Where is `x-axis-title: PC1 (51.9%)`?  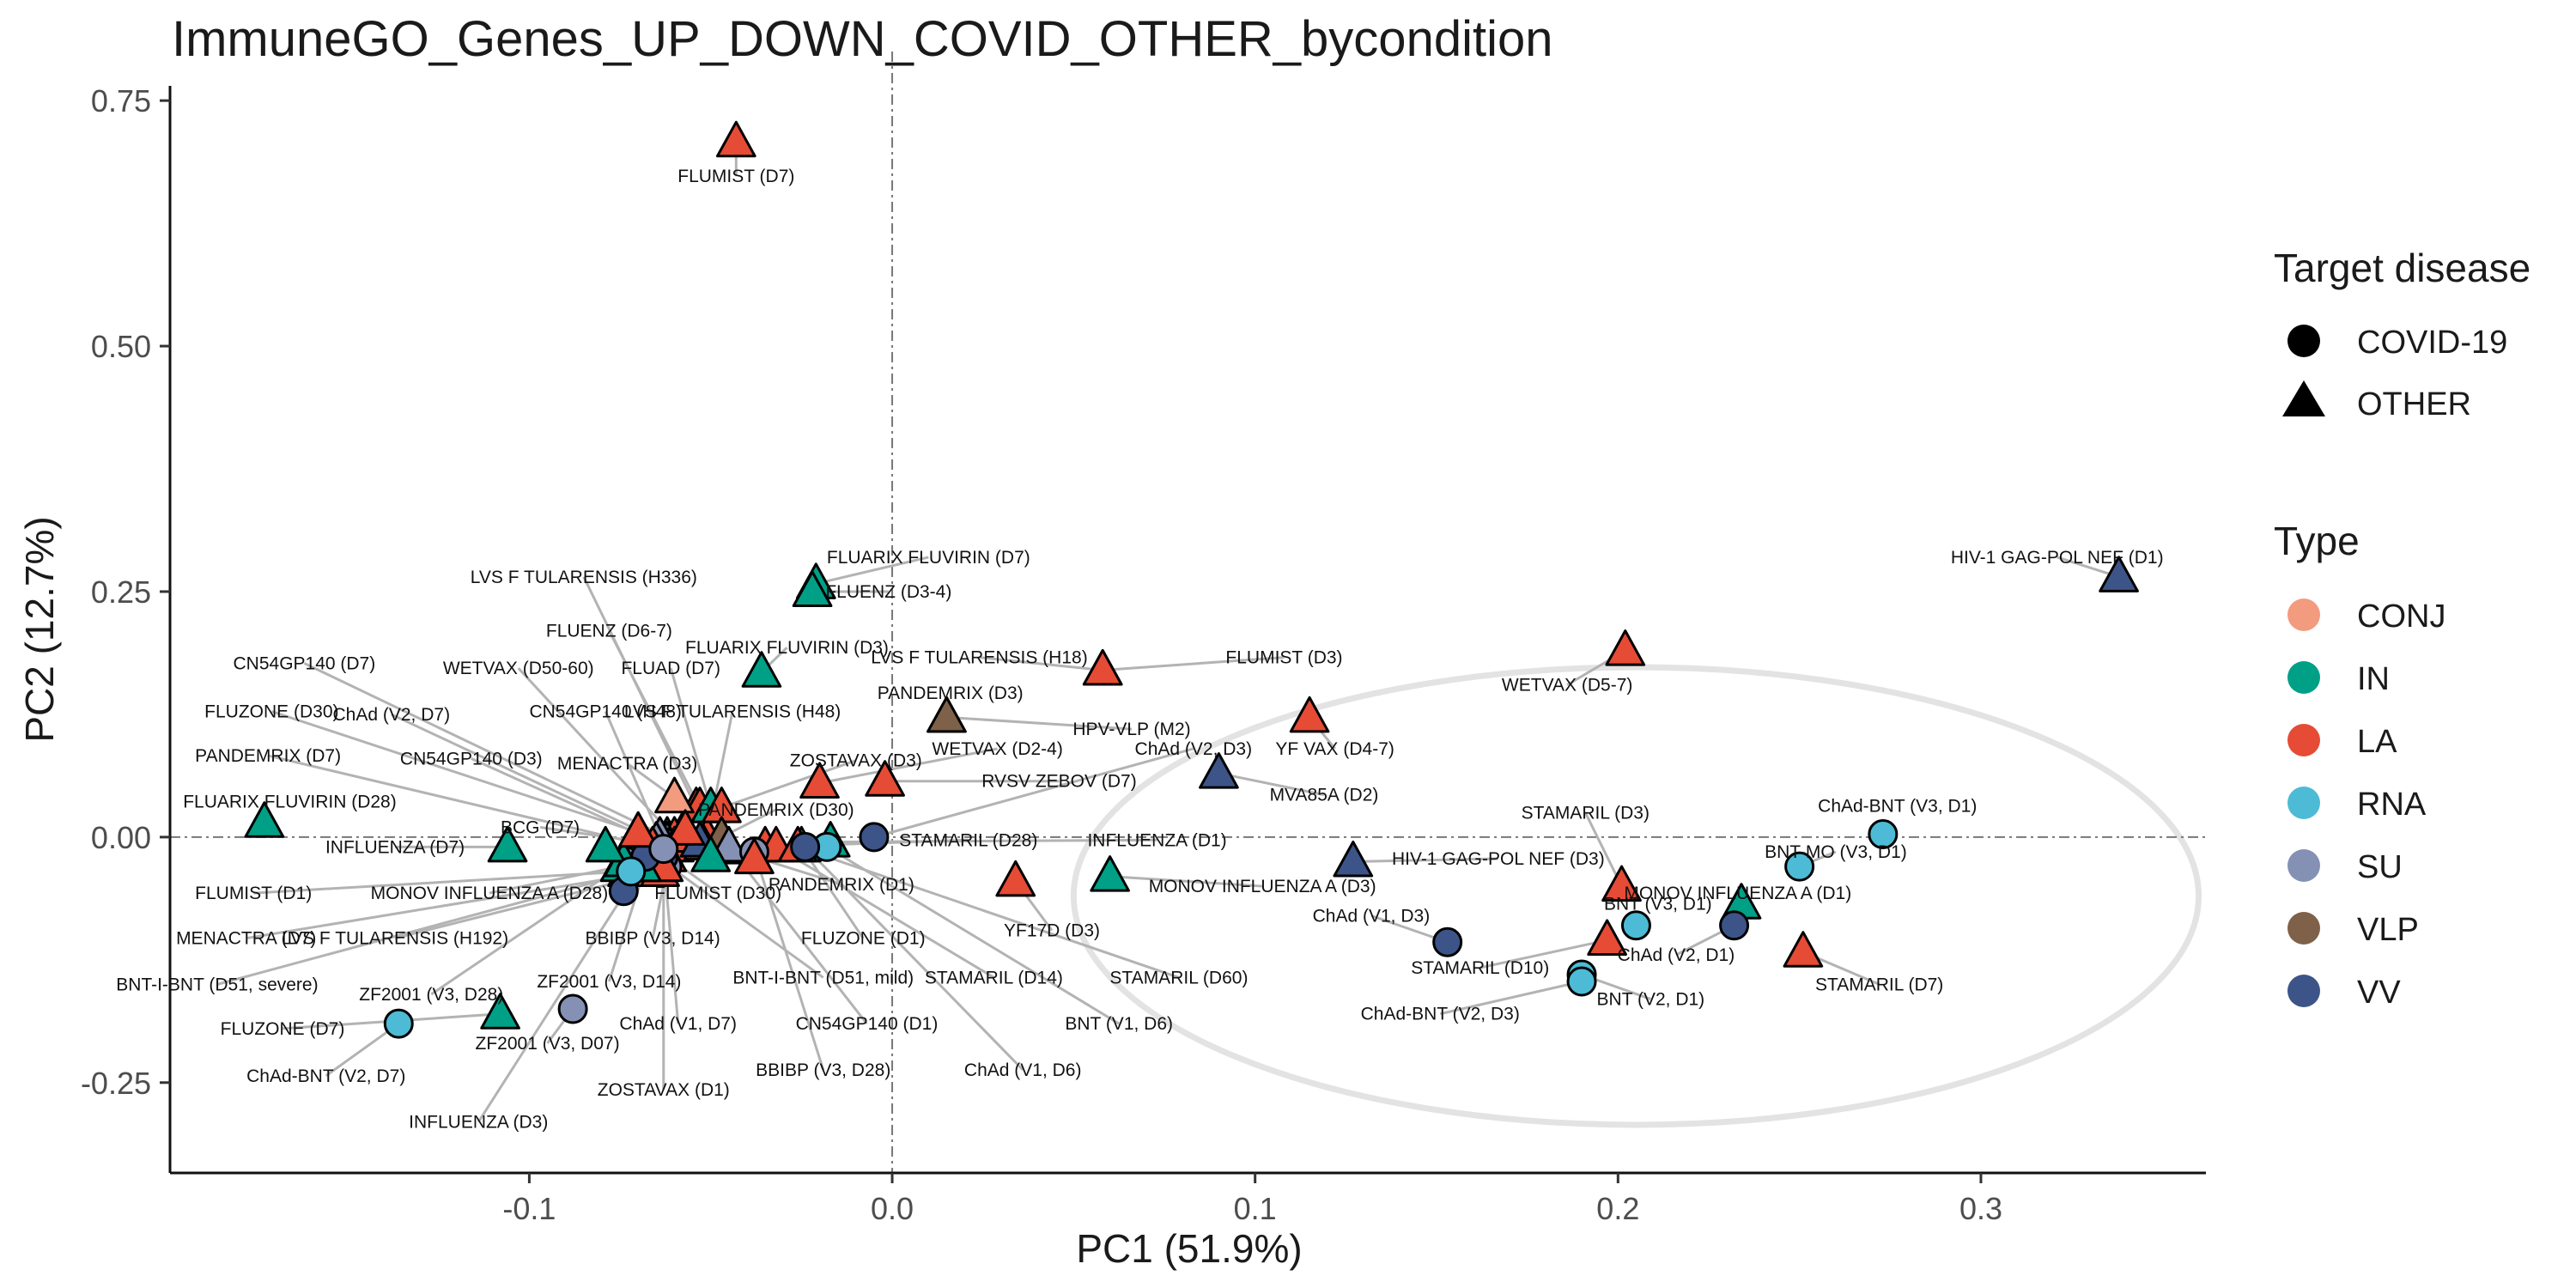 x-axis-title: PC1 (51.9%) is located at coordinates (1189, 1248).